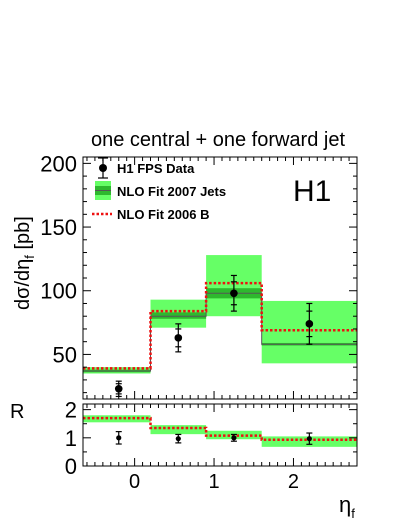 This screenshot has height=527, width=407. I want to click on x-axis-label: ηf, so click(347, 506).